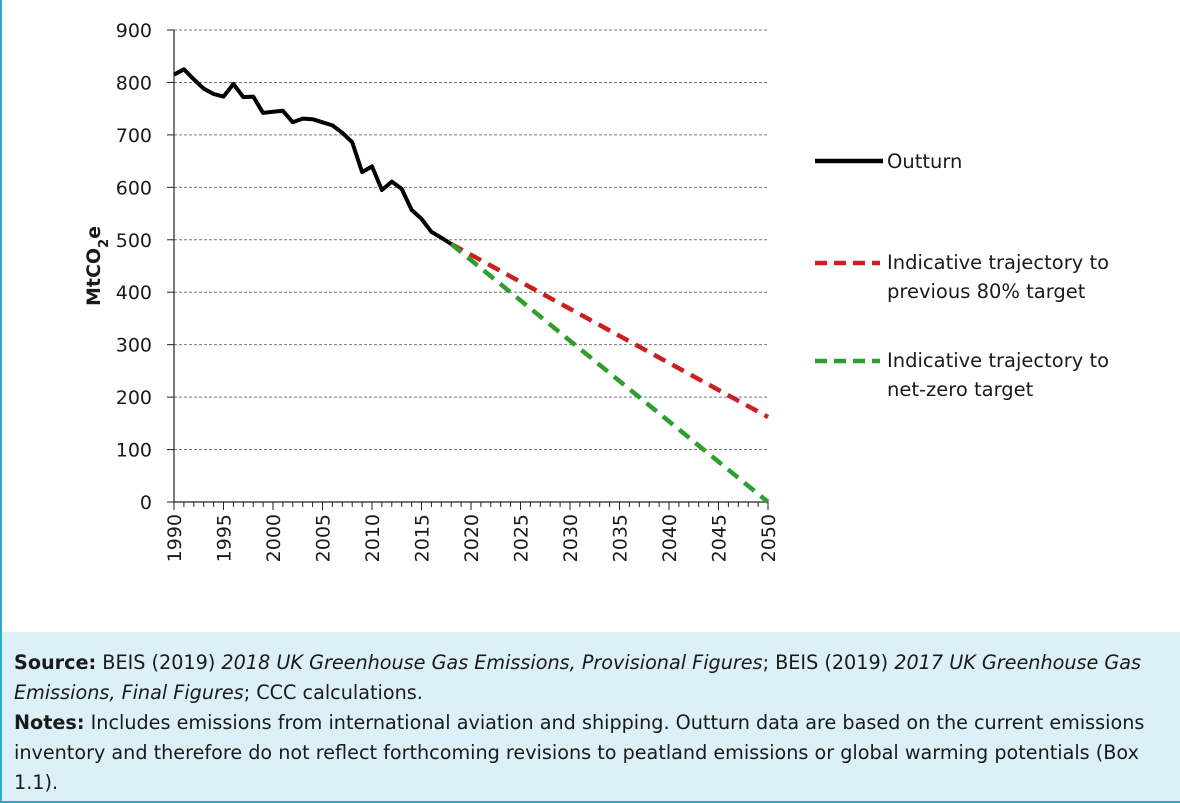 The height and width of the screenshot is (803, 1180). Describe the element at coordinates (274, 538) in the screenshot. I see `x-tick-label: 2000` at that location.